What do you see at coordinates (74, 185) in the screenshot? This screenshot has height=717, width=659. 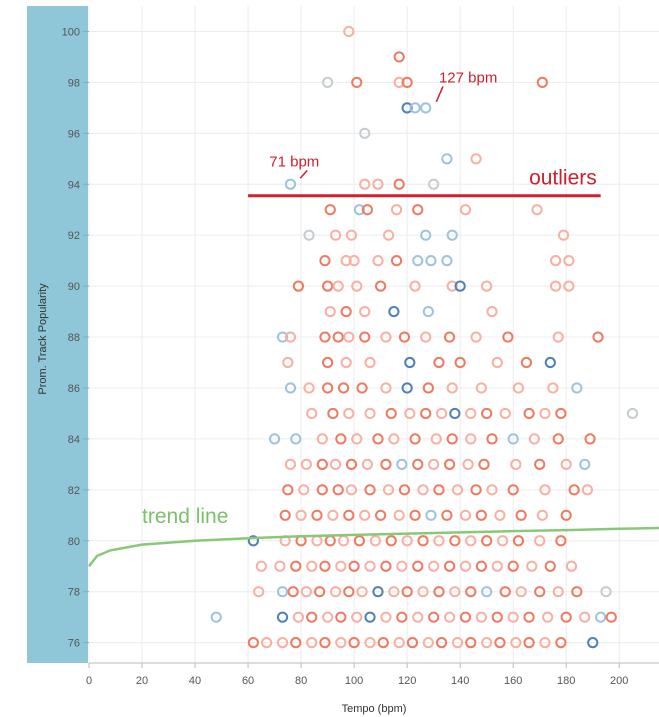 I see `y-tick-label: 94` at bounding box center [74, 185].